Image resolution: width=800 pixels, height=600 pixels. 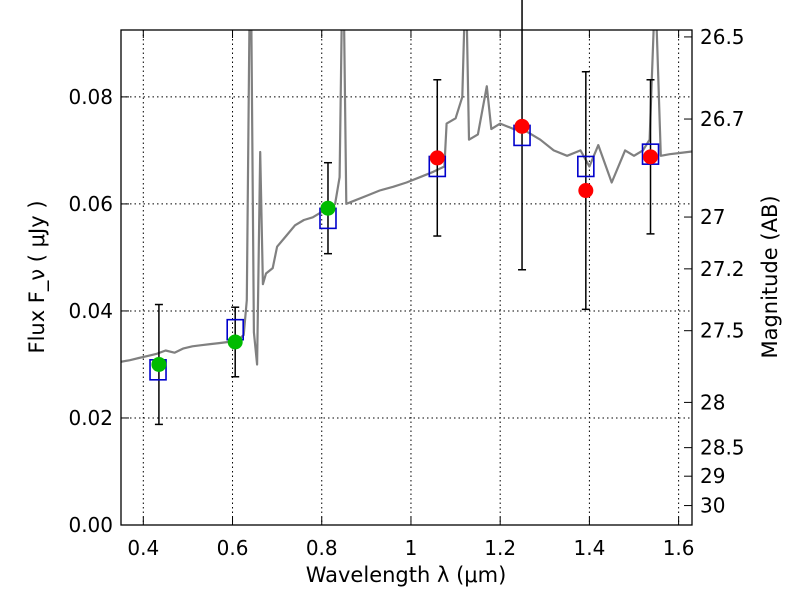 I want to click on x-tick-label: 1.4, so click(x=589, y=548).